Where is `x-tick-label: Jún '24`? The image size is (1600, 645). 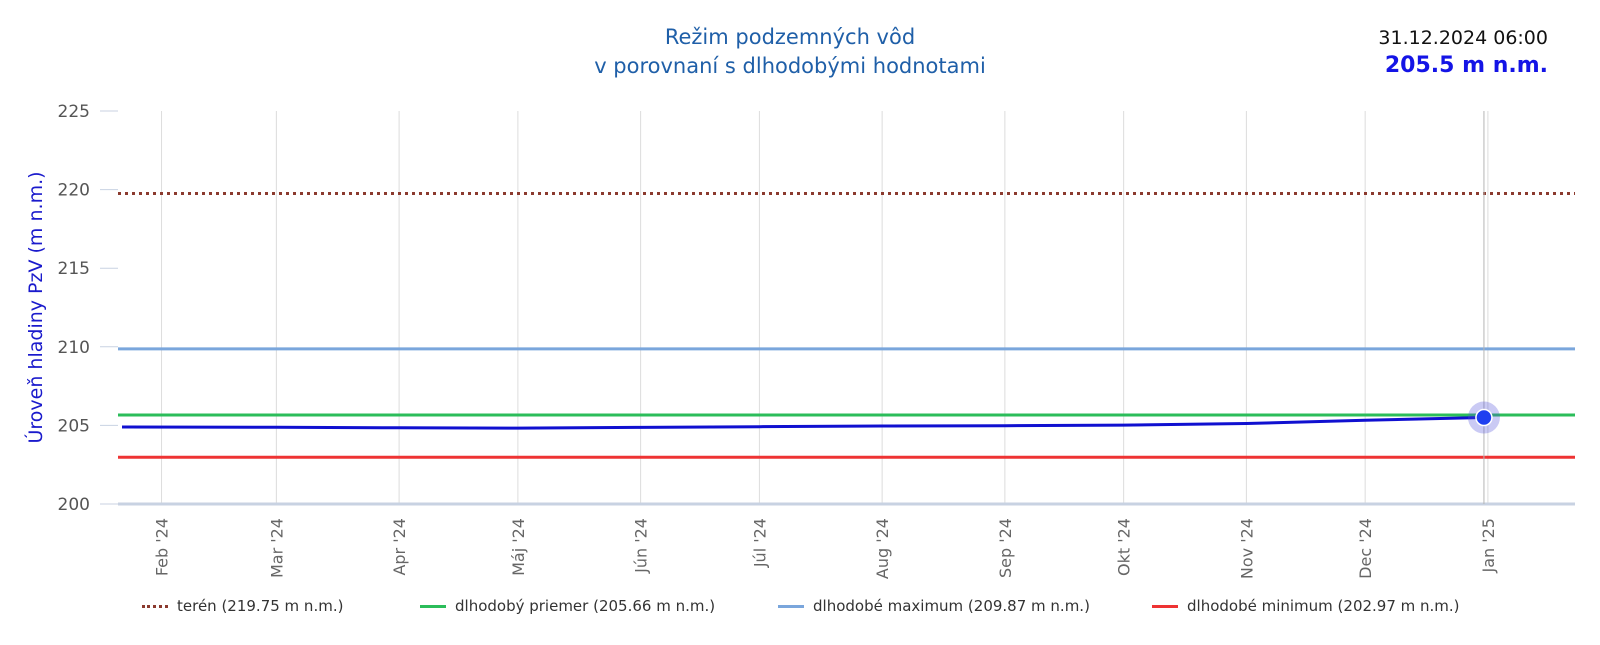 x-tick-label: Jún '24 is located at coordinates (641, 546).